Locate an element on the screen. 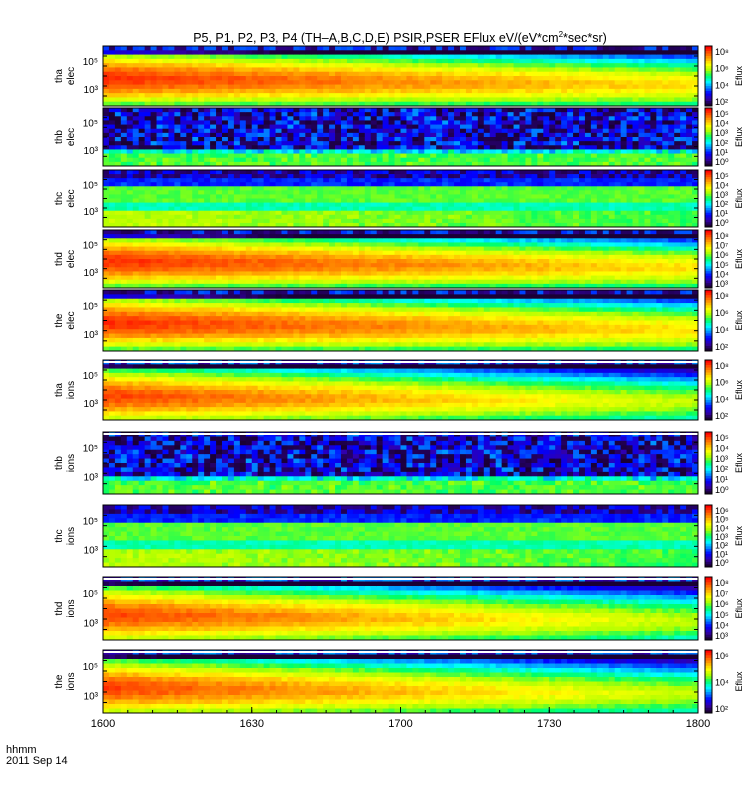 The height and width of the screenshot is (800, 750). colorbar-cell is located at coordinates (708, 219).